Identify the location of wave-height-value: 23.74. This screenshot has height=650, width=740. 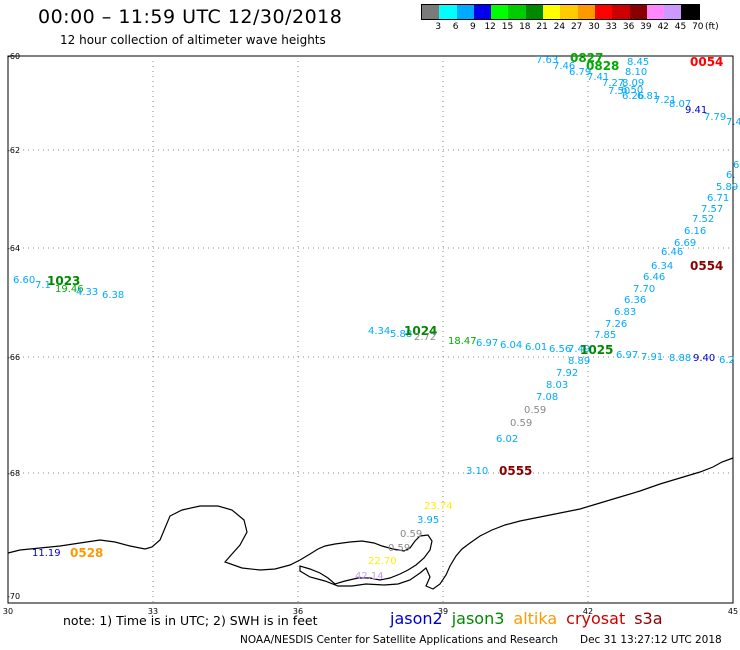
(438, 506).